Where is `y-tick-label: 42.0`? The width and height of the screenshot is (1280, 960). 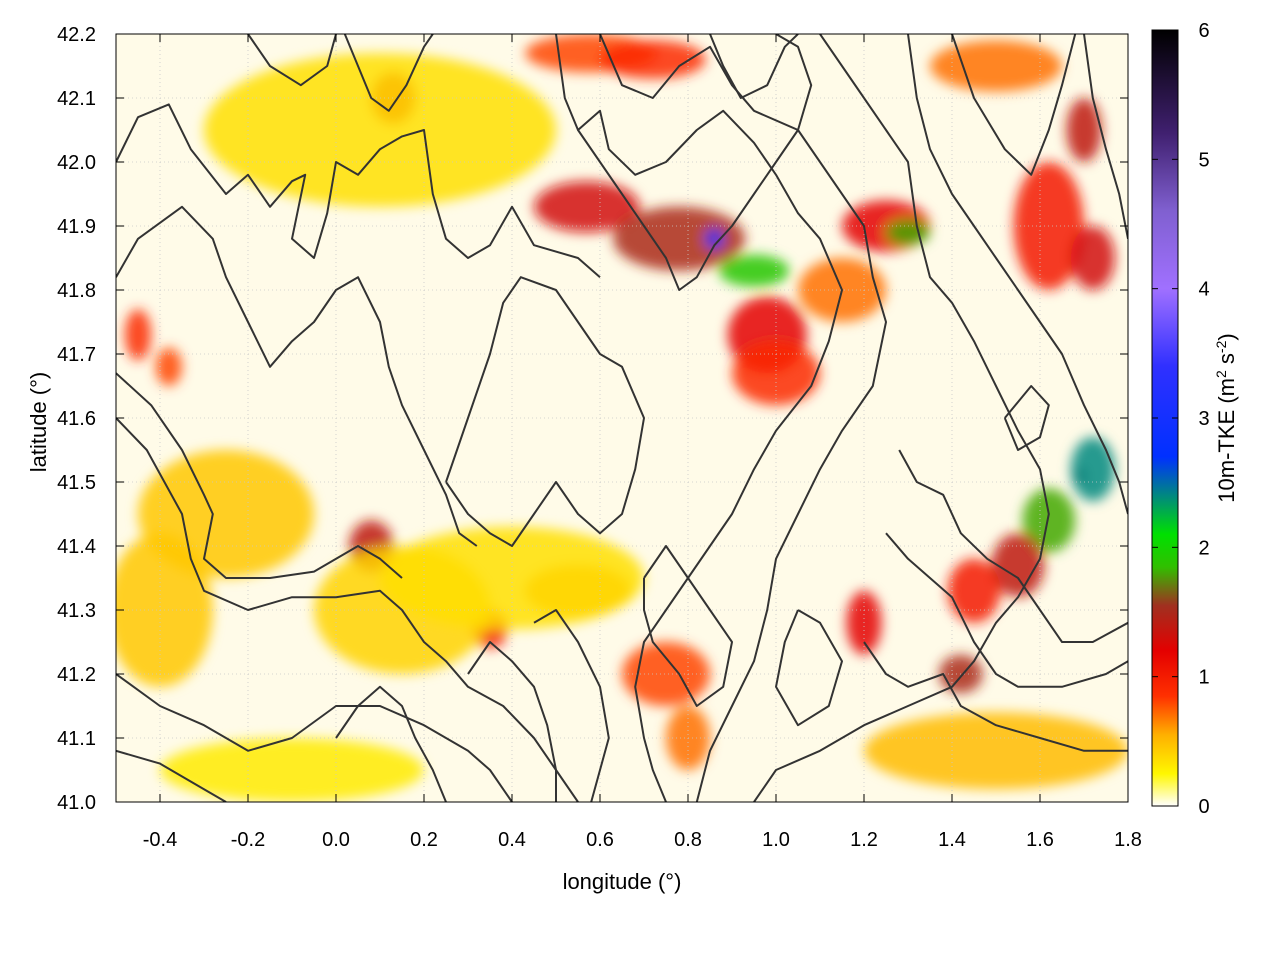
y-tick-label: 42.0 is located at coordinates (76, 163).